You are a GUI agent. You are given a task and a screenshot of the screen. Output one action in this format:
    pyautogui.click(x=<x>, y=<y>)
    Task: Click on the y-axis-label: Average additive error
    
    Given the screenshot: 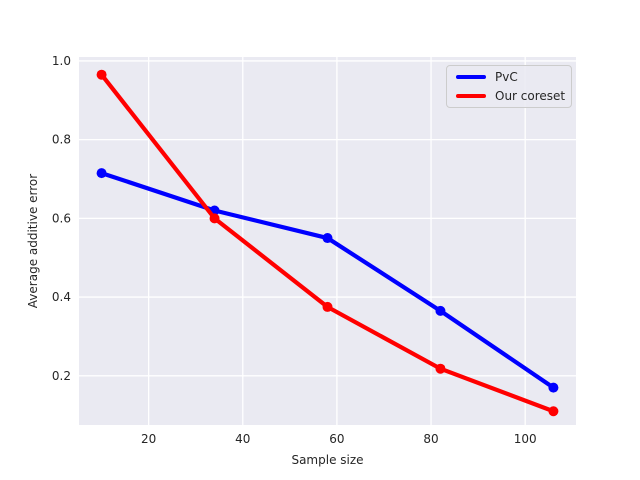 What is the action you would take?
    pyautogui.click(x=33, y=241)
    